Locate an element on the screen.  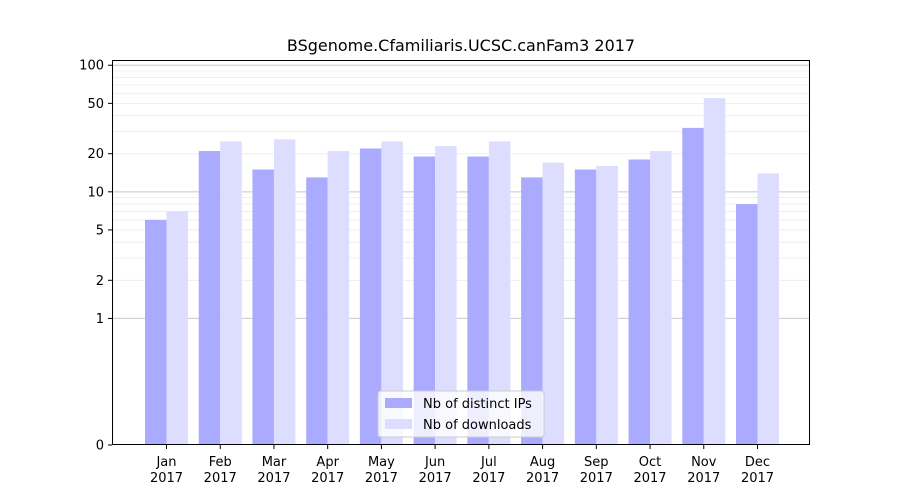
y-tick-label: 50 is located at coordinates (95, 104).